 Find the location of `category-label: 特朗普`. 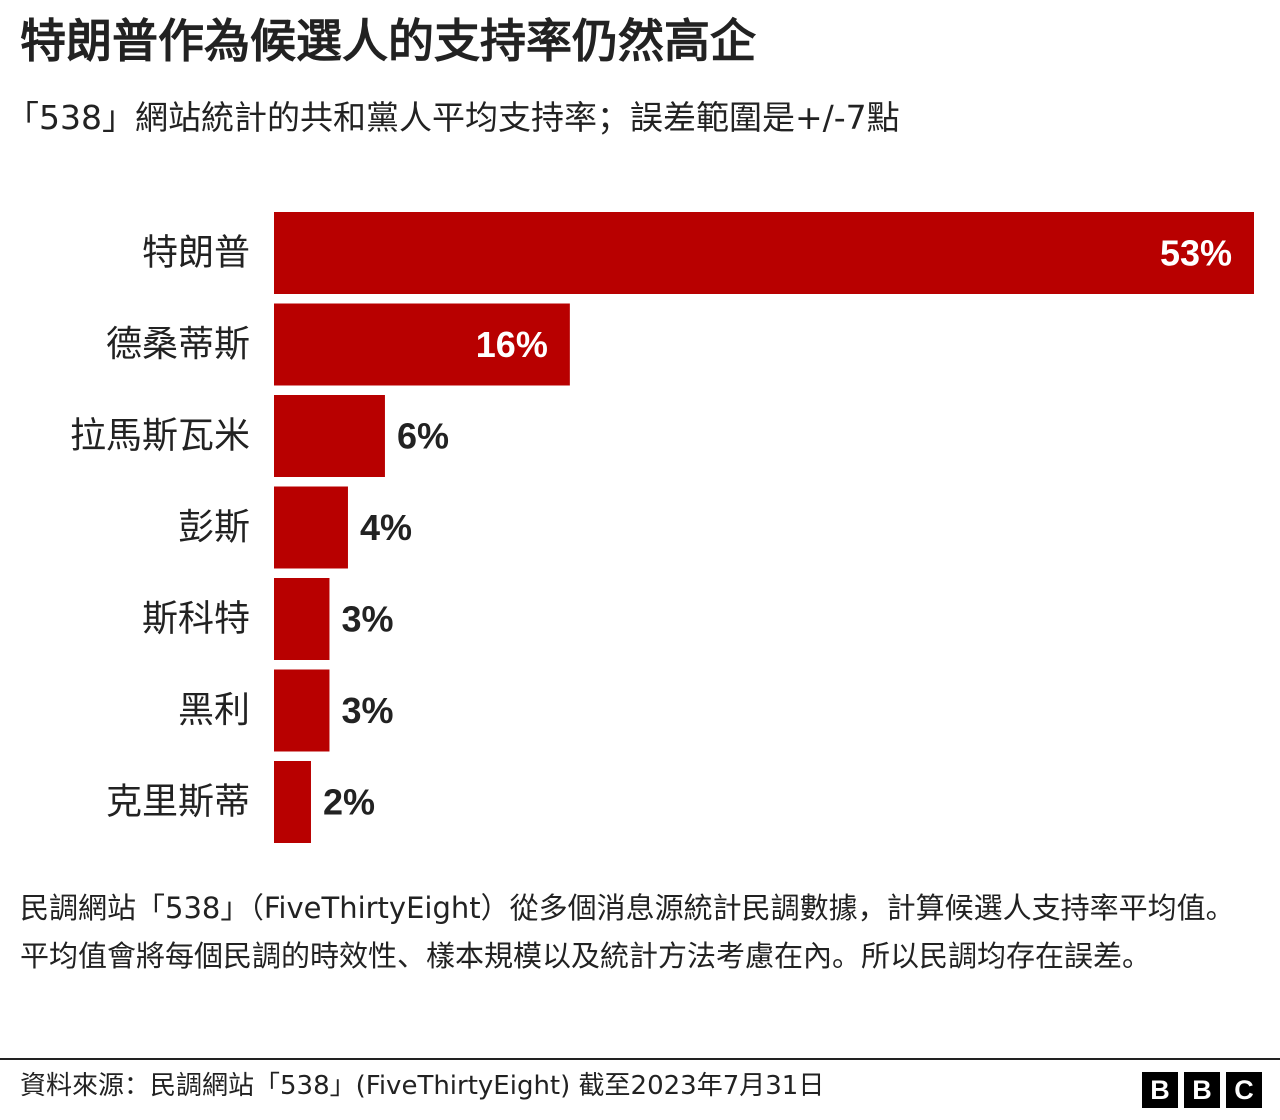

category-label: 特朗普 is located at coordinates (196, 253).